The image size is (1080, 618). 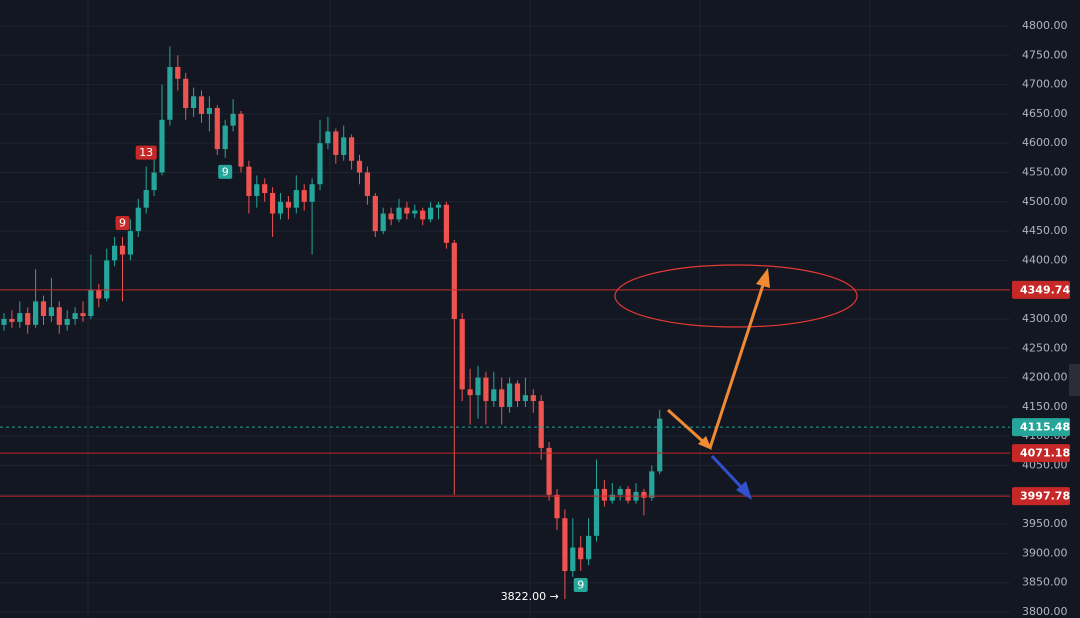 What do you see at coordinates (1074, 380) in the screenshot?
I see `scroll-handle` at bounding box center [1074, 380].